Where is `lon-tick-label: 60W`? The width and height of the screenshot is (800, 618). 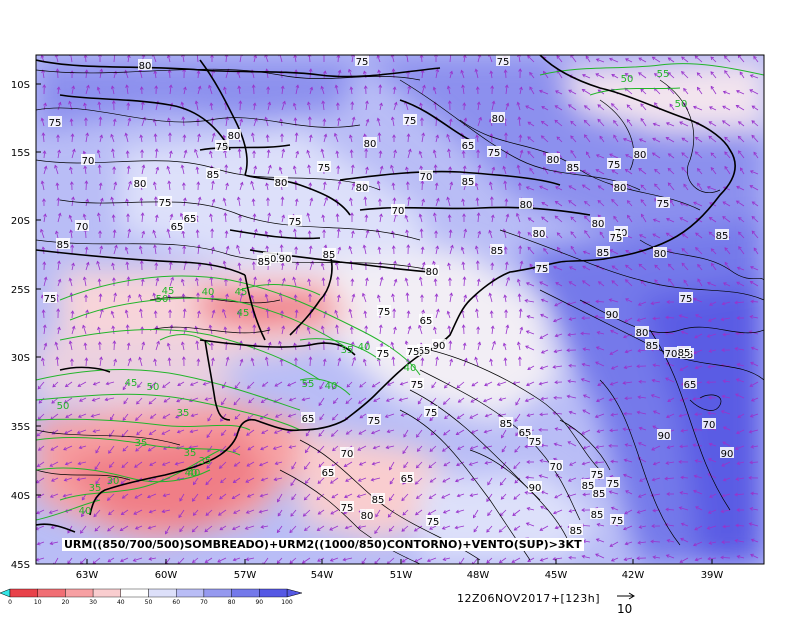
lon-tick-label: 60W is located at coordinates (166, 575).